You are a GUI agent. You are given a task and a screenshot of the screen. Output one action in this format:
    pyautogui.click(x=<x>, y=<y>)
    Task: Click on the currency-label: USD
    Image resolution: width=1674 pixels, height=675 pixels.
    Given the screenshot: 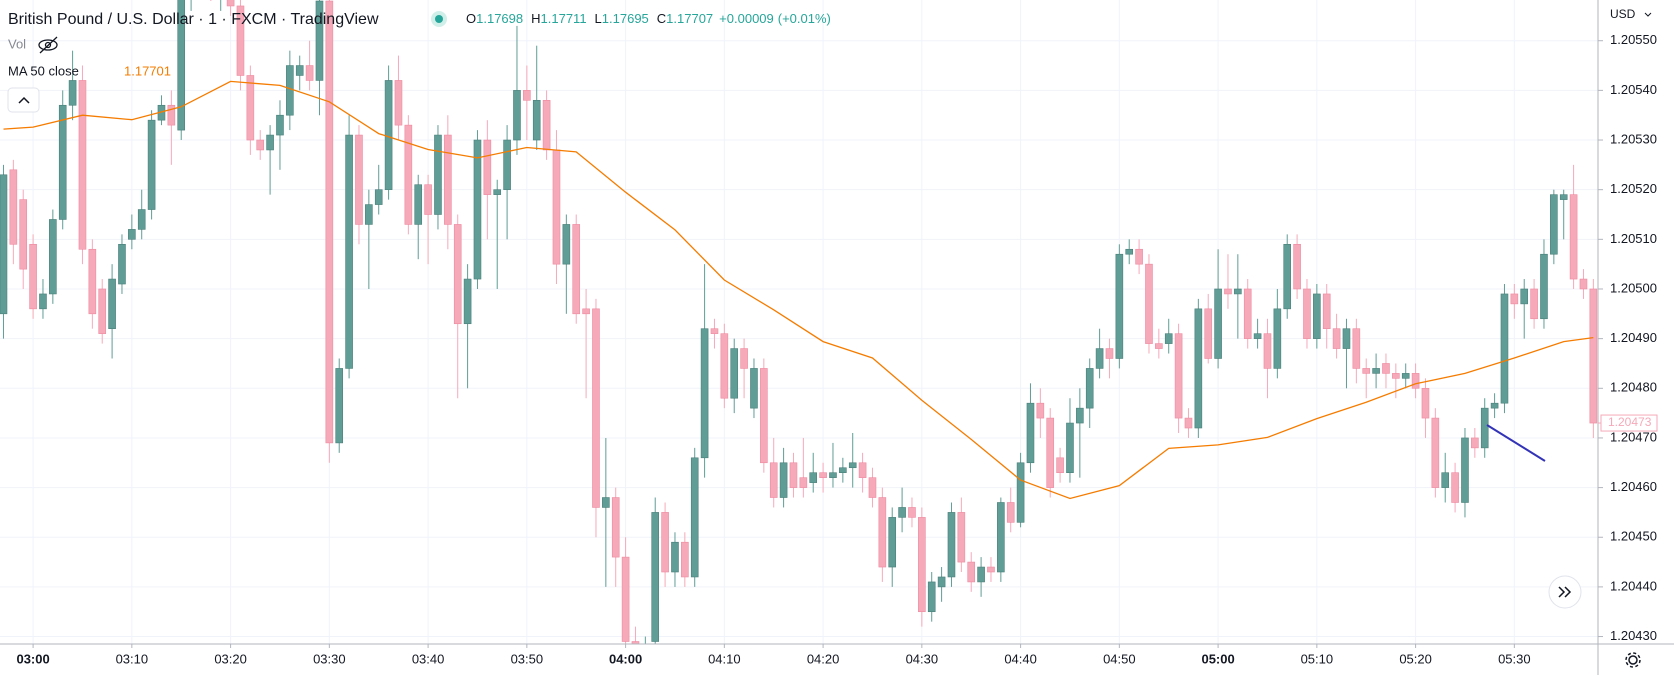 What is the action you would take?
    pyautogui.click(x=1623, y=14)
    